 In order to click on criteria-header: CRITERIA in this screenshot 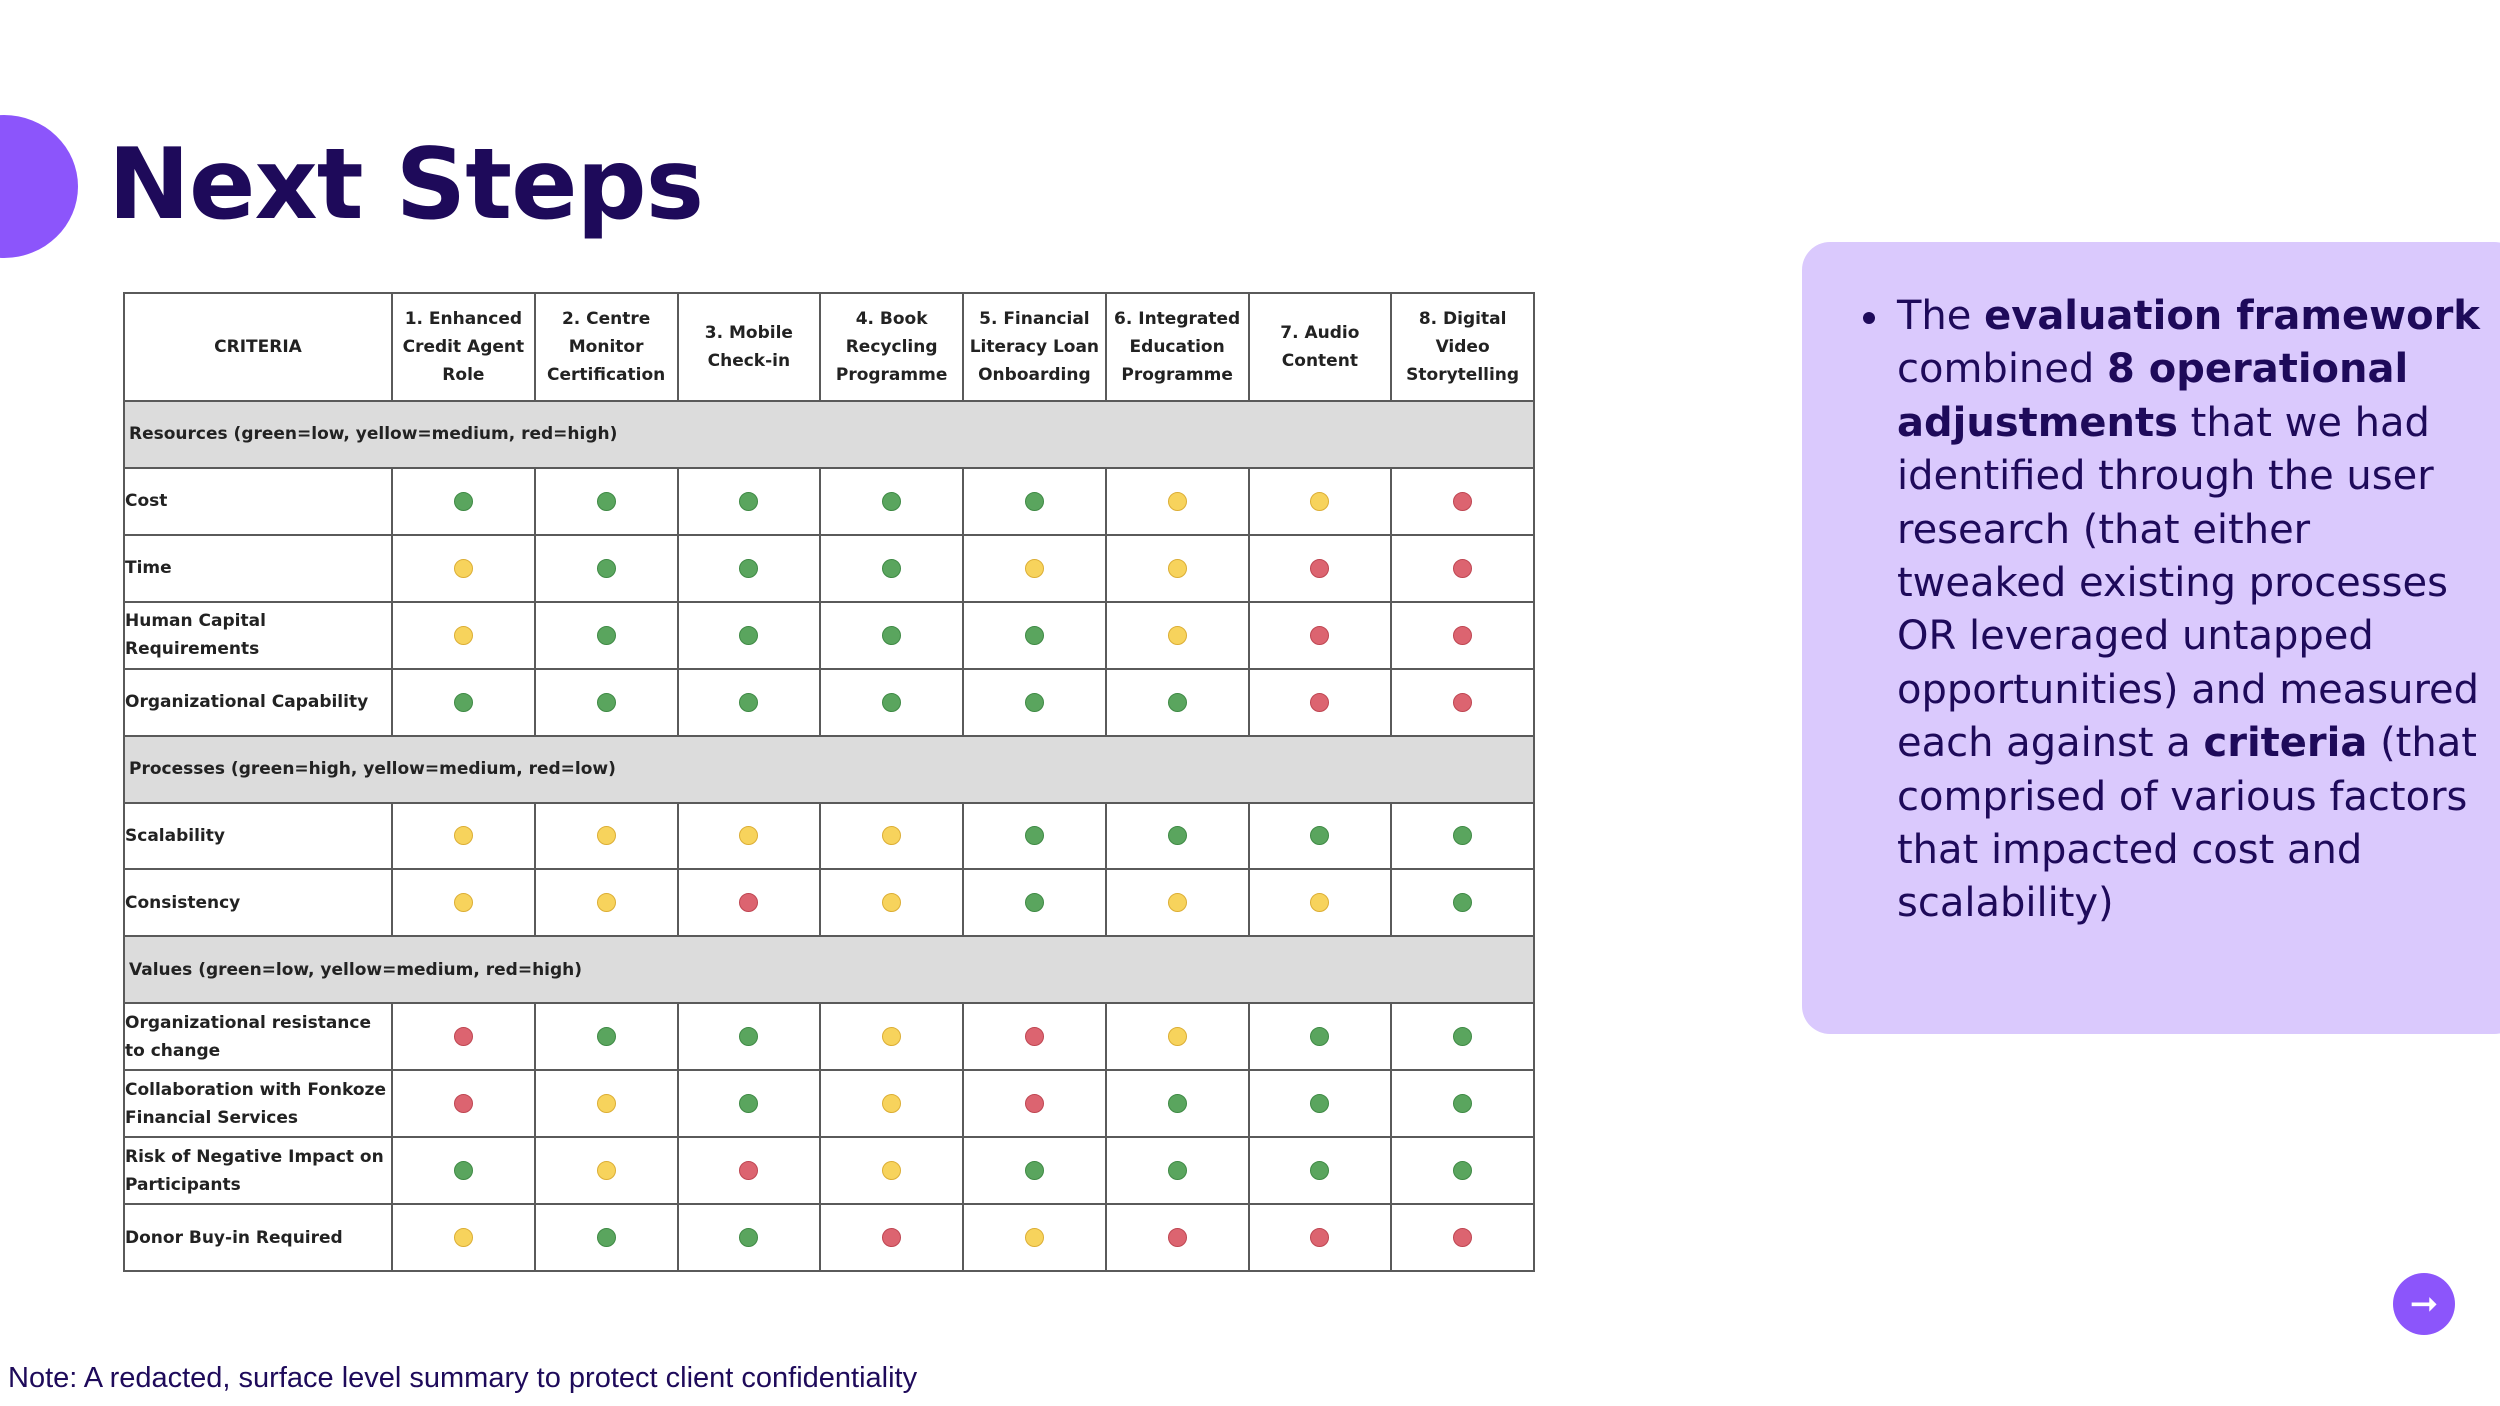, I will do `click(258, 347)`.